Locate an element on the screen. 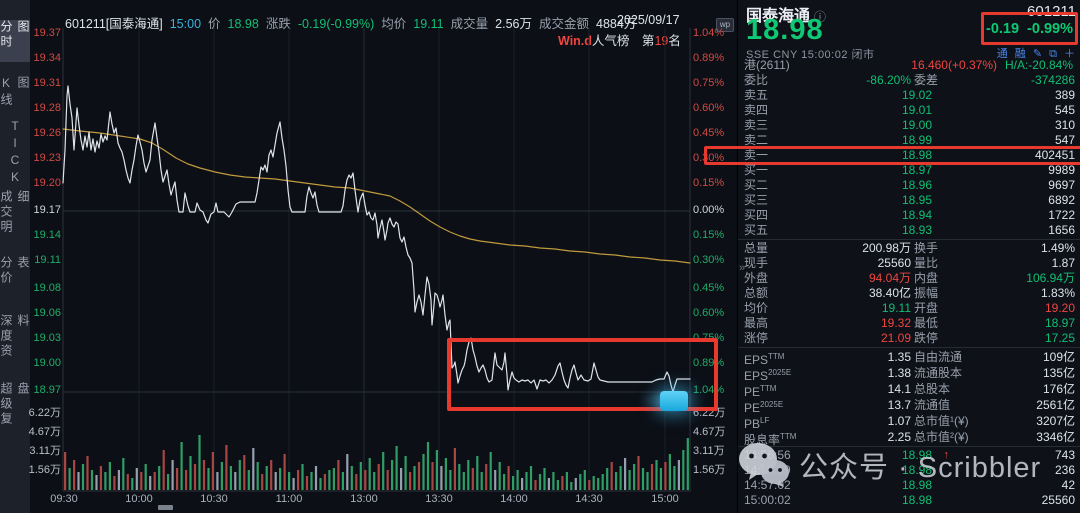 The width and height of the screenshot is (1080, 513). buy-row-5: 买五 18.93 1656 is located at coordinates (909, 230).